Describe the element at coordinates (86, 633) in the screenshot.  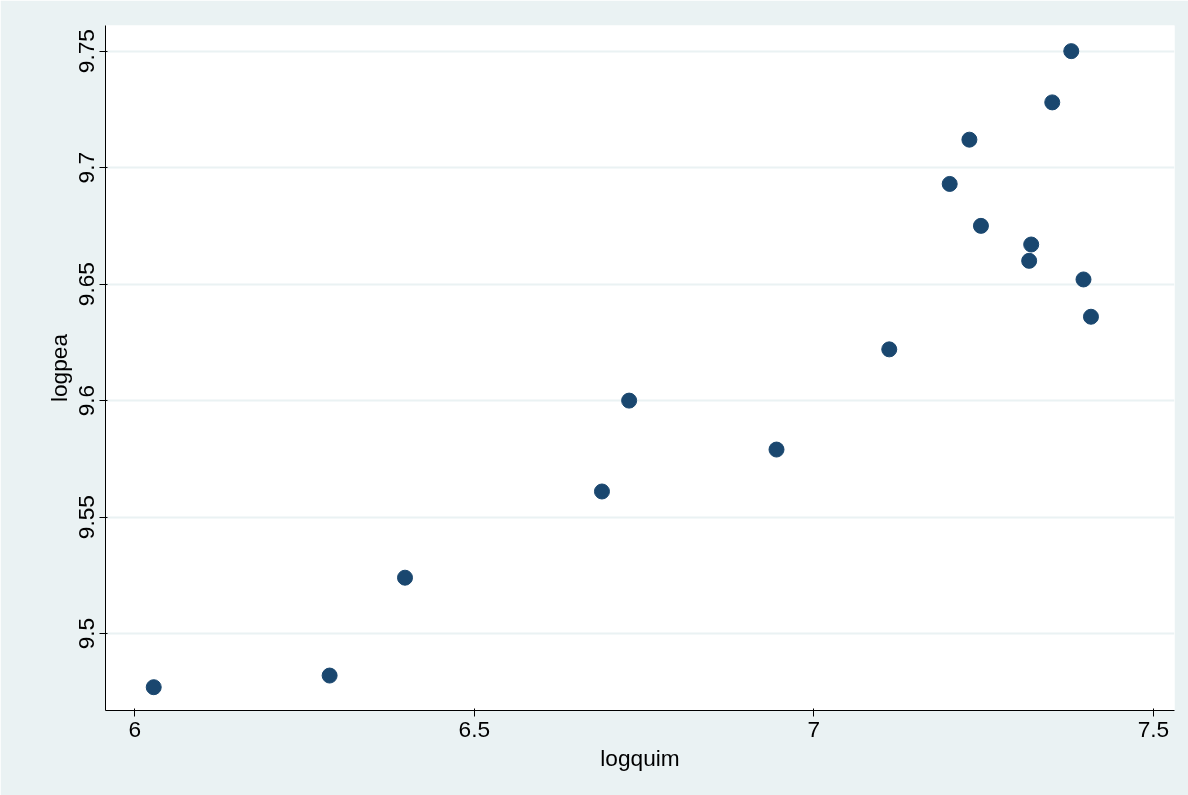
I see `y-tick-label: 9.5` at that location.